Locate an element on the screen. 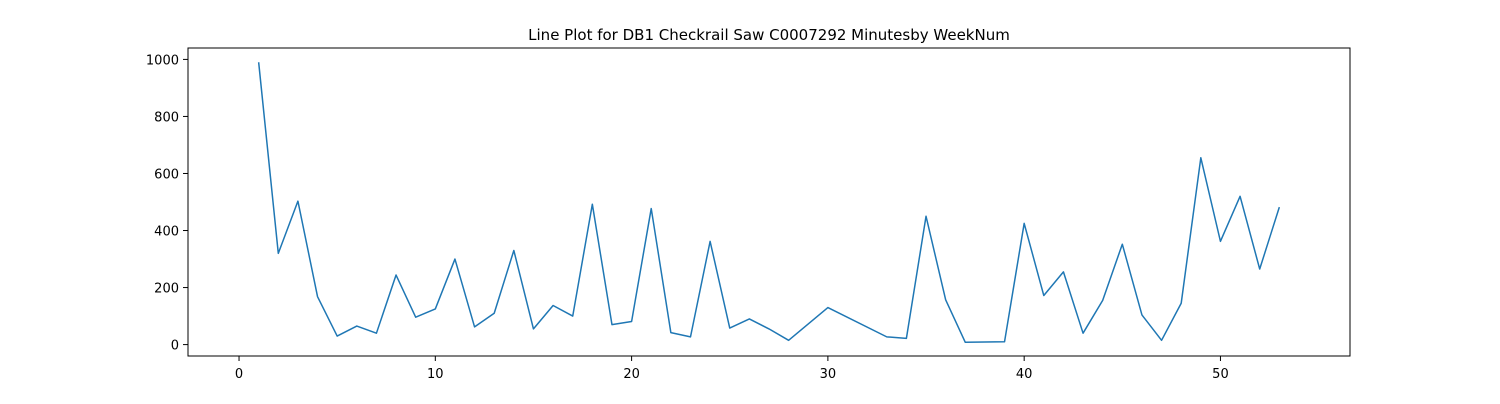 This screenshot has height=404, width=1500. y-tick-label: 600 is located at coordinates (166, 174).